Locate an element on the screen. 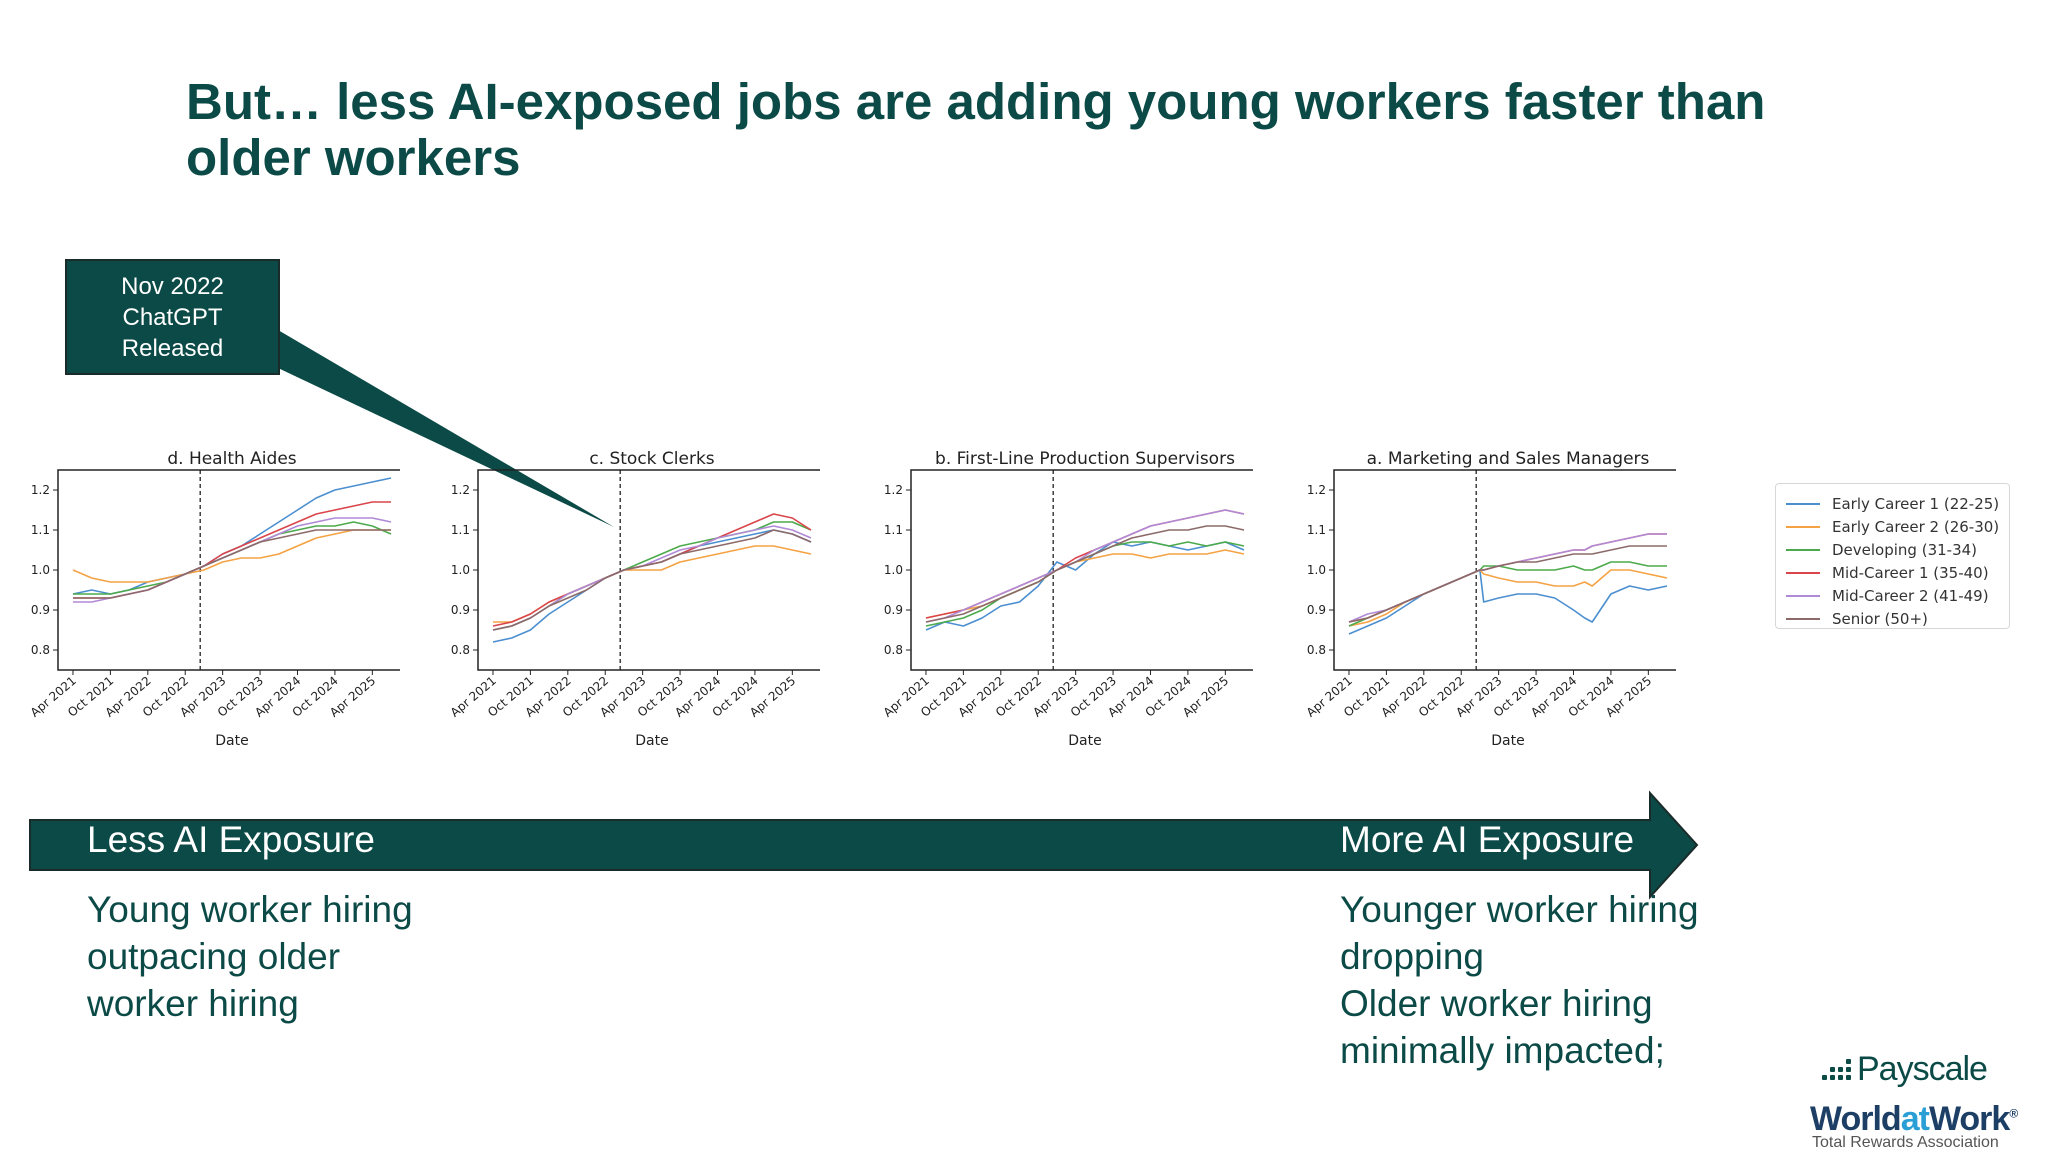 This screenshot has height=1152, width=2048. legend-item: Senior (50+) is located at coordinates (1857, 619).